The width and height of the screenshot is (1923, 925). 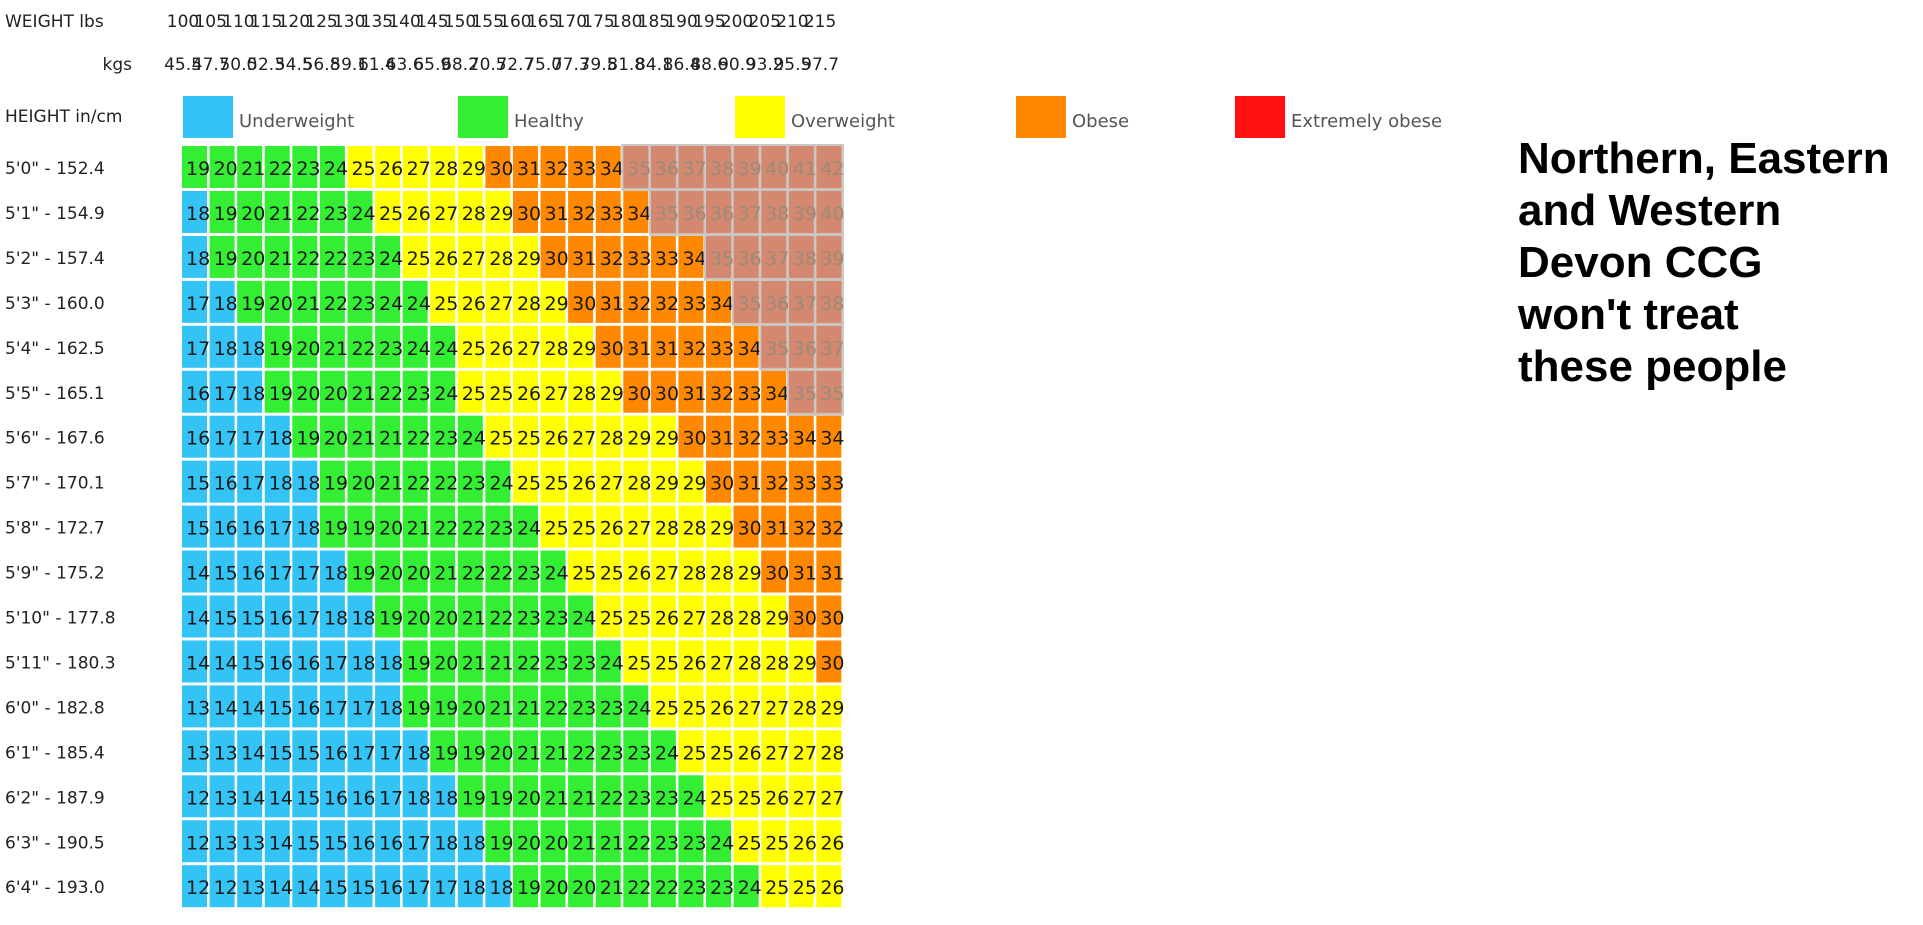 I want to click on bmi-cell-value: 12, so click(x=226, y=888).